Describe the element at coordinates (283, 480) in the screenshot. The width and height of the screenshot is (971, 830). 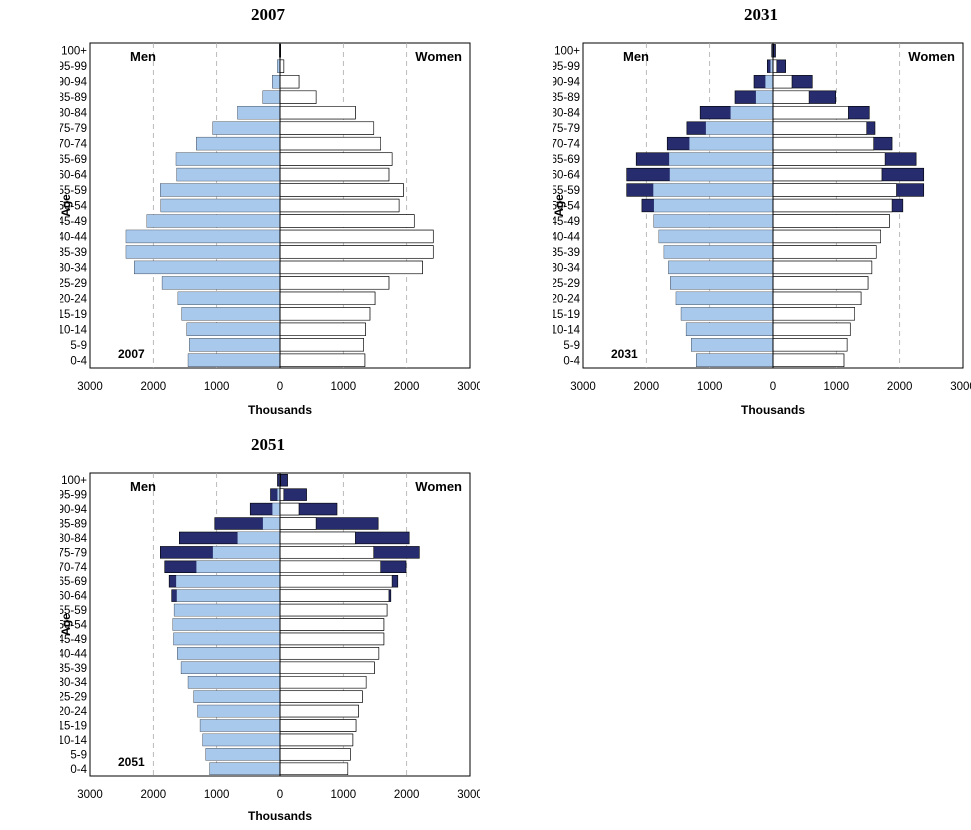
I see `bar-women-100+` at that location.